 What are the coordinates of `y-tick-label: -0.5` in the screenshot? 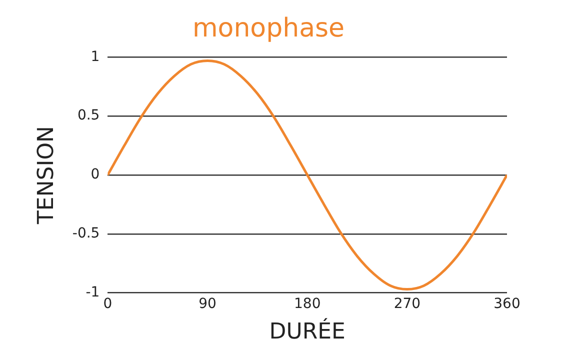 It's located at (86, 234).